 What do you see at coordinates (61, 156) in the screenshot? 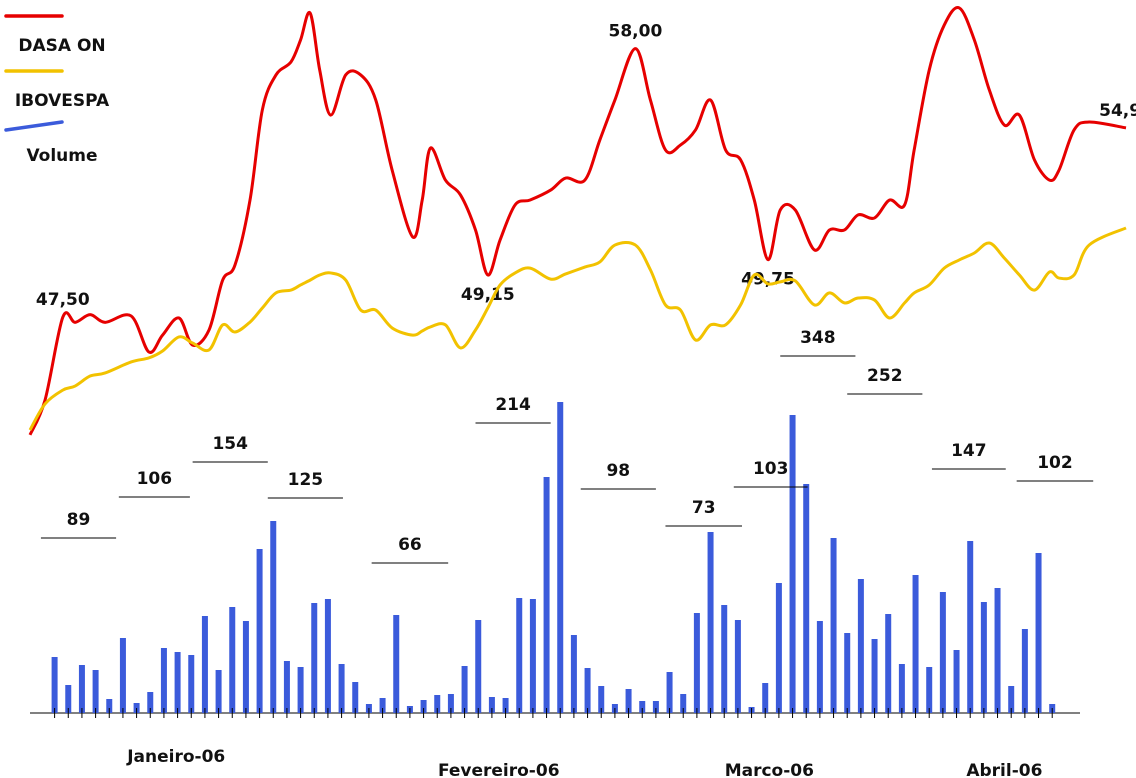
I see `legend-label: Volume` at bounding box center [61, 156].